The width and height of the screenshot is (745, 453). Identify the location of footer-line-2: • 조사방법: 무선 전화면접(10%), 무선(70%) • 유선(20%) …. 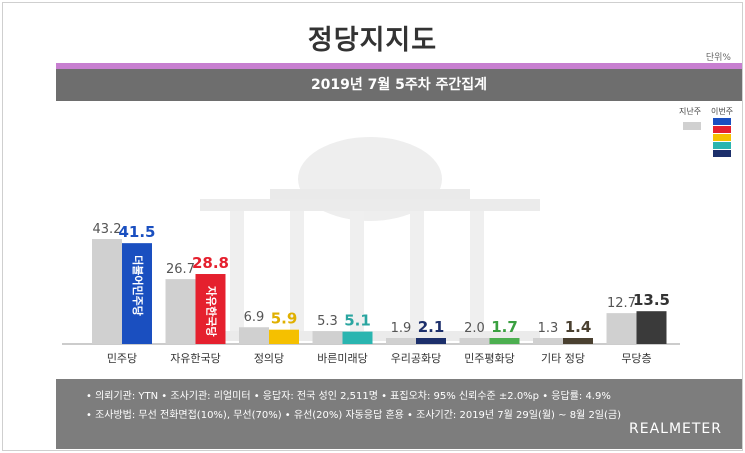
(354, 415).